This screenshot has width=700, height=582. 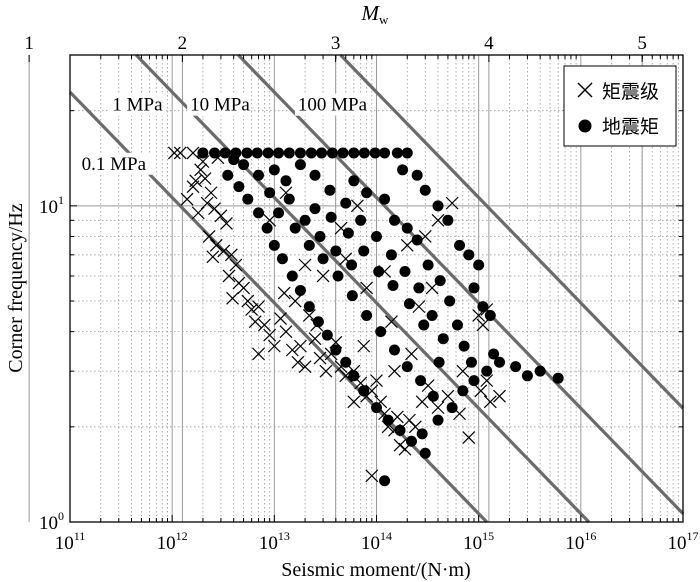 I want to click on stress-label-bg, so click(x=331, y=104).